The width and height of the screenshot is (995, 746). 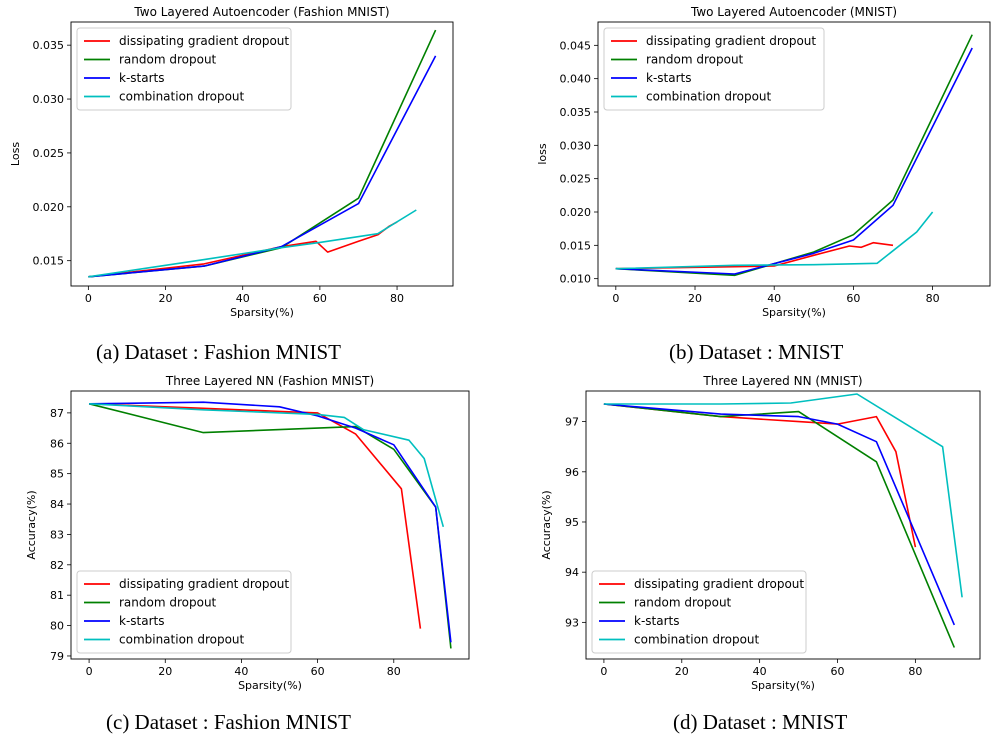 What do you see at coordinates (576, 79) in the screenshot?
I see `y-tick-label: 0.040` at bounding box center [576, 79].